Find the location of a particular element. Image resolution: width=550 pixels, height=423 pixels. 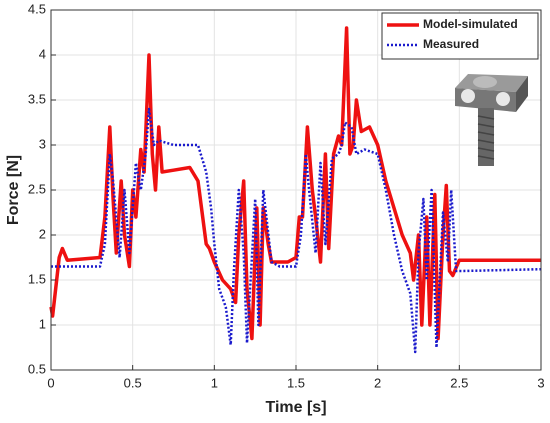

legend-label: Measured is located at coordinates (451, 44).